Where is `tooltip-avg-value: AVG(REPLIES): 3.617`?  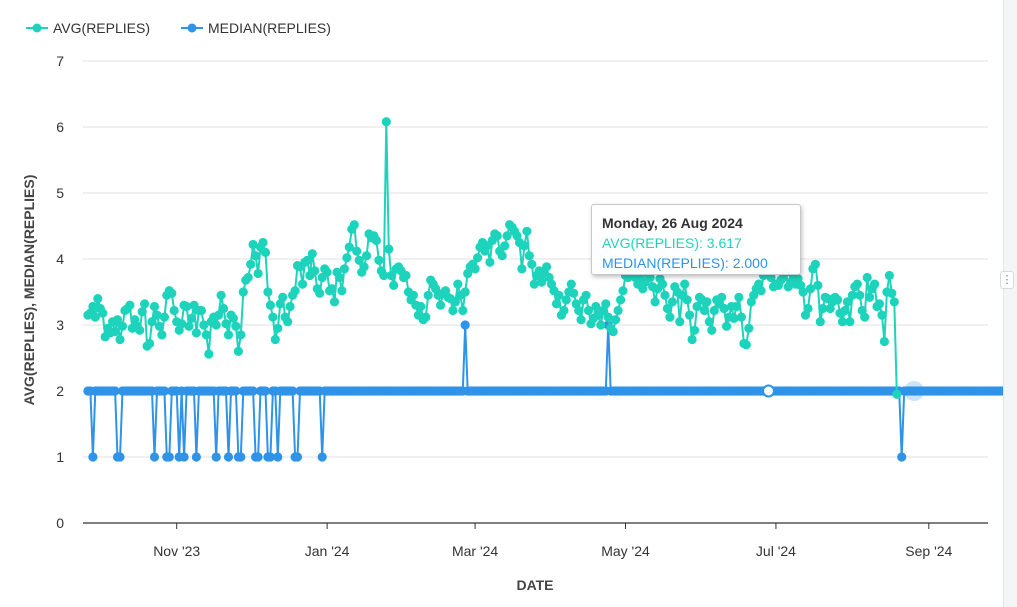
tooltip-avg-value: AVG(REPLIES): 3.617 is located at coordinates (672, 243).